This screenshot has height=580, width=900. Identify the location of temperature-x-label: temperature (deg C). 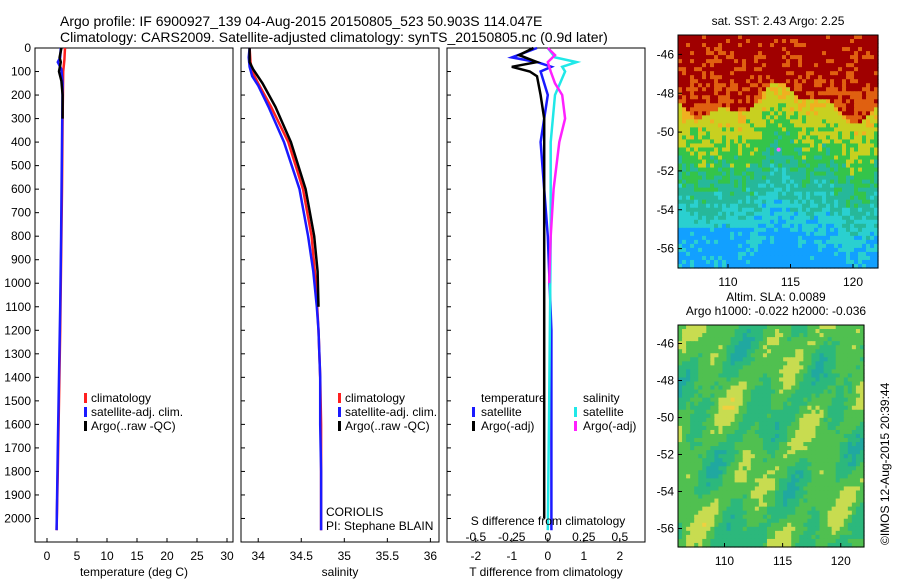
(134, 572).